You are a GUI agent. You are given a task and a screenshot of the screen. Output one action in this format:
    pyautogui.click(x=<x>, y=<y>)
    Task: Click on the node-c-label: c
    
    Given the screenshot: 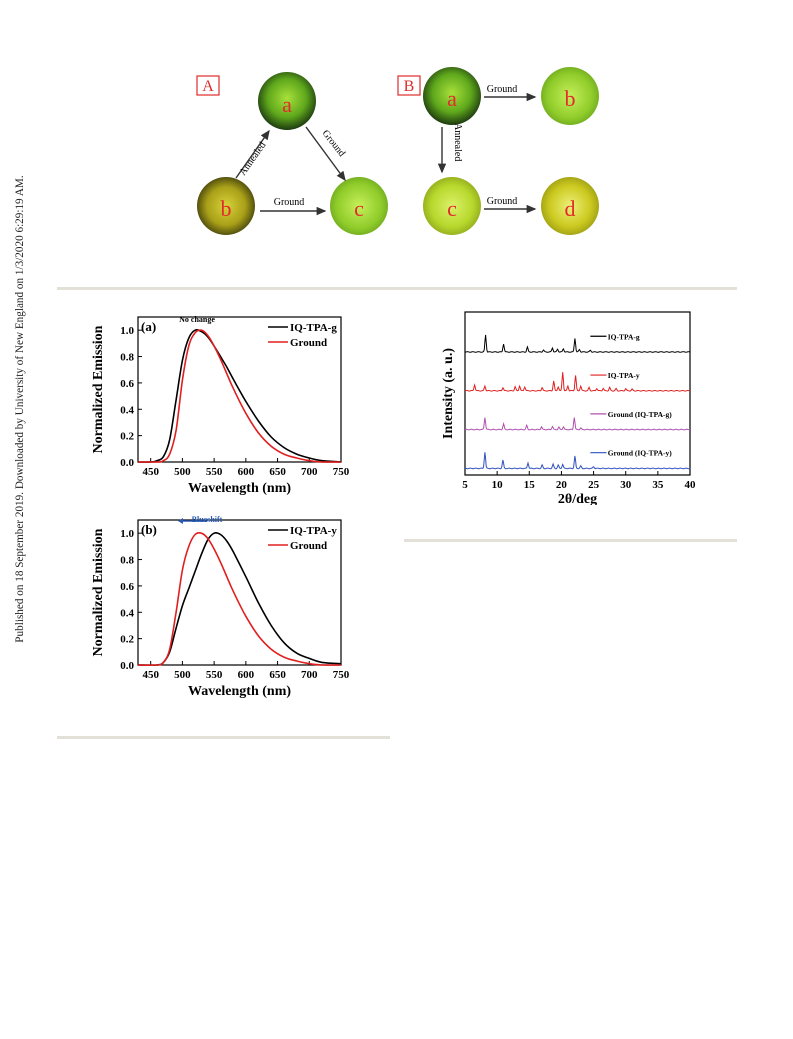 What is the action you would take?
    pyautogui.click(x=359, y=208)
    